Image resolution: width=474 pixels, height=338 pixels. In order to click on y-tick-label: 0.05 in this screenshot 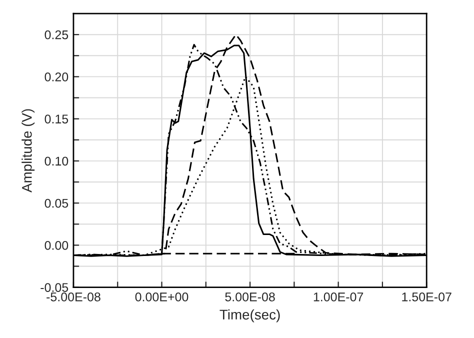, I will do `click(56, 203)`.